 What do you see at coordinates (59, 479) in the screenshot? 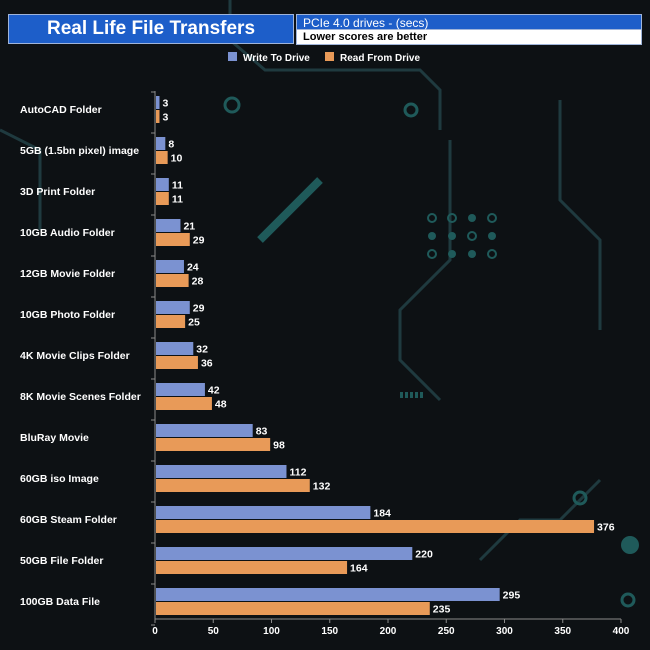
I see `category-label: 60GB iso Image` at bounding box center [59, 479].